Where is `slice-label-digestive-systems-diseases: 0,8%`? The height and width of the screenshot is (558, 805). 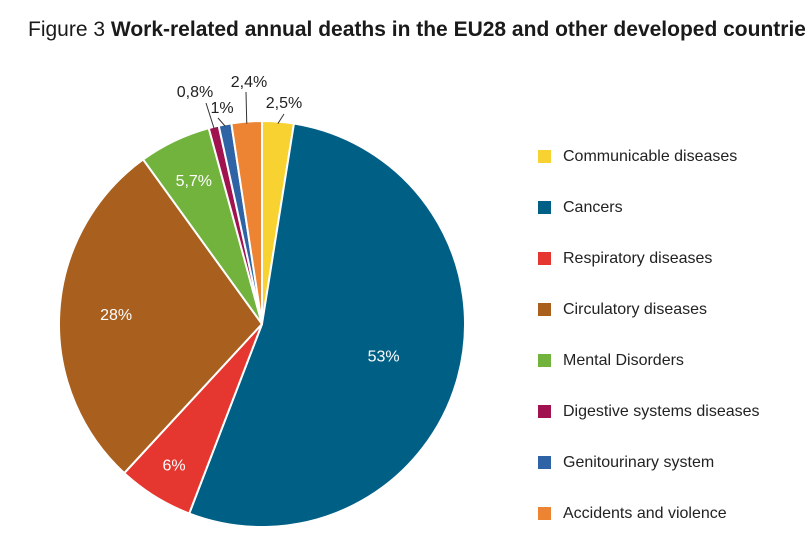
slice-label-digestive-systems-diseases: 0,8% is located at coordinates (195, 92).